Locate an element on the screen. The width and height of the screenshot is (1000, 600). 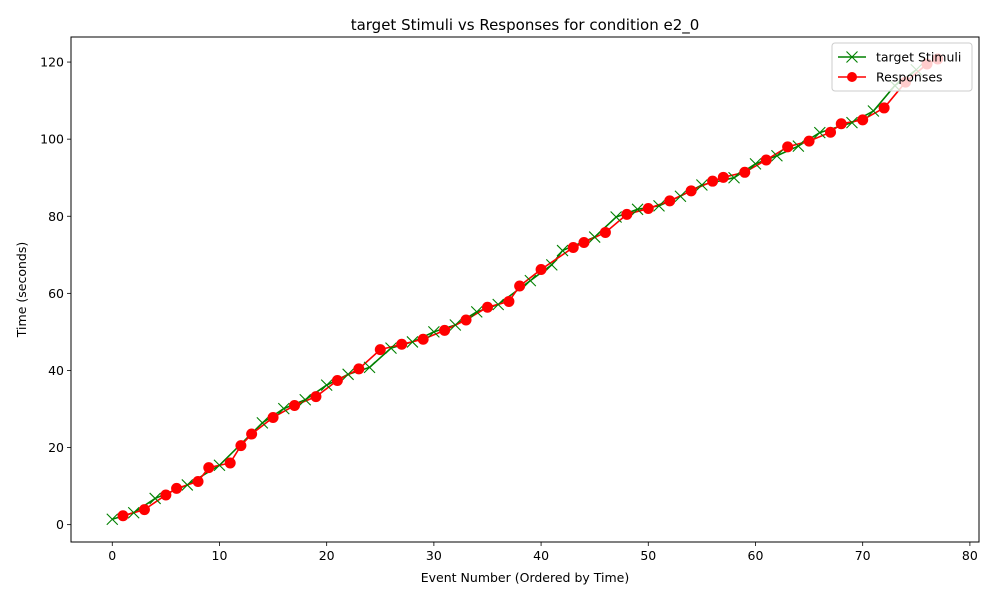
x-tick-label: 70 is located at coordinates (863, 555).